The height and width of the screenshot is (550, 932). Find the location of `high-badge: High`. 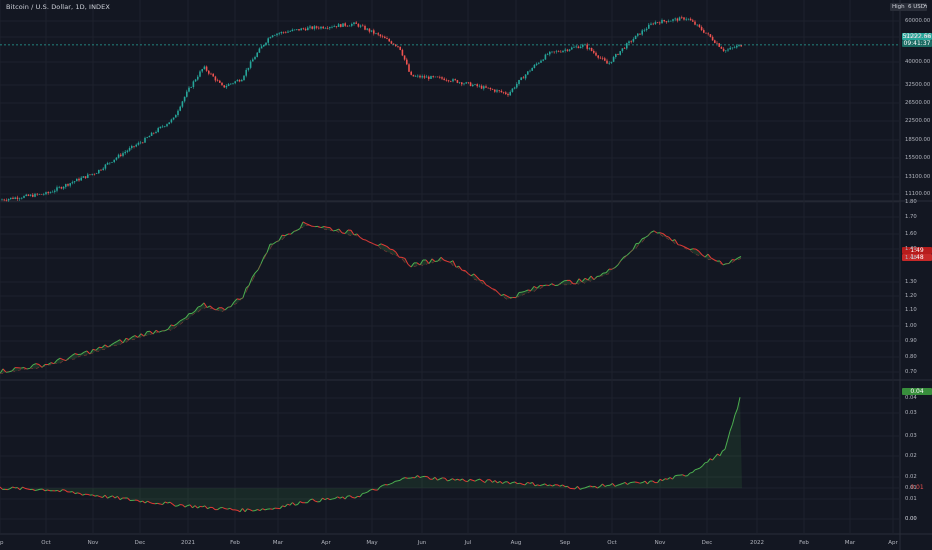

high-badge: High is located at coordinates (898, 7).